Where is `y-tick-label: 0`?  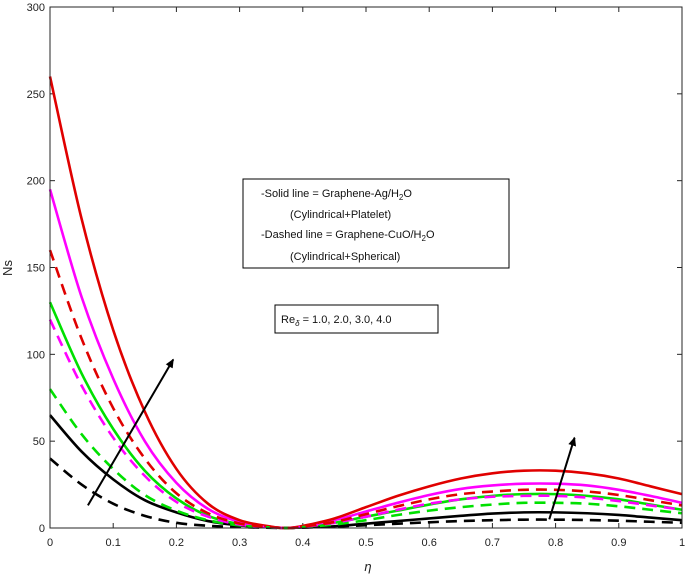 y-tick-label: 0 is located at coordinates (42, 529).